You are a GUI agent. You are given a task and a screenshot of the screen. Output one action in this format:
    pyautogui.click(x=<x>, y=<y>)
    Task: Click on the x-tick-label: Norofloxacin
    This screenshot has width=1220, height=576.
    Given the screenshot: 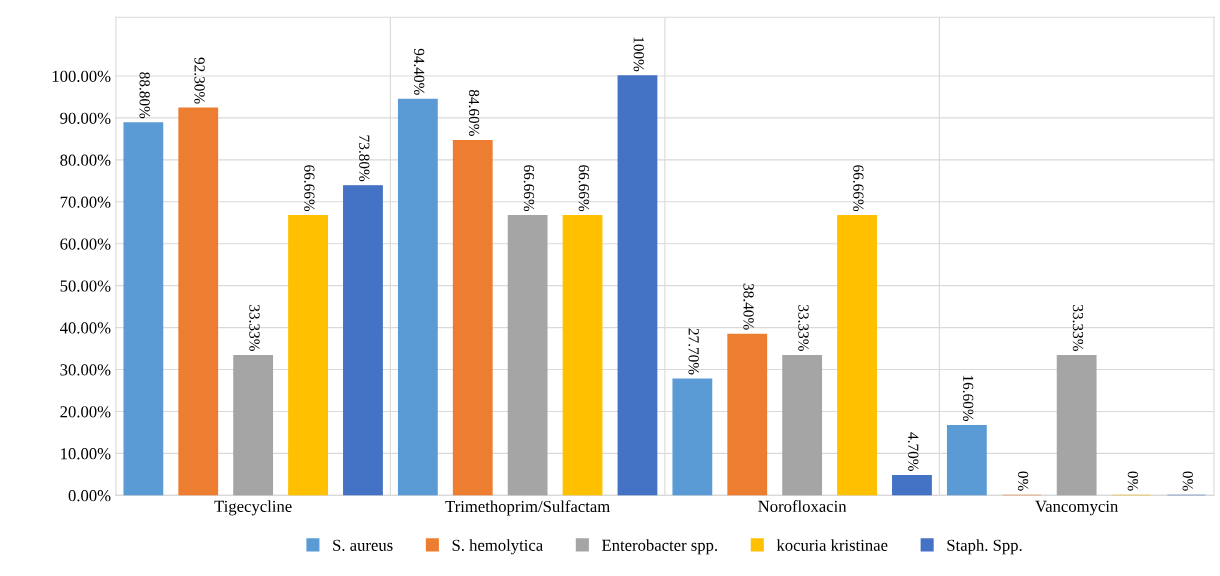 What is the action you would take?
    pyautogui.click(x=802, y=506)
    